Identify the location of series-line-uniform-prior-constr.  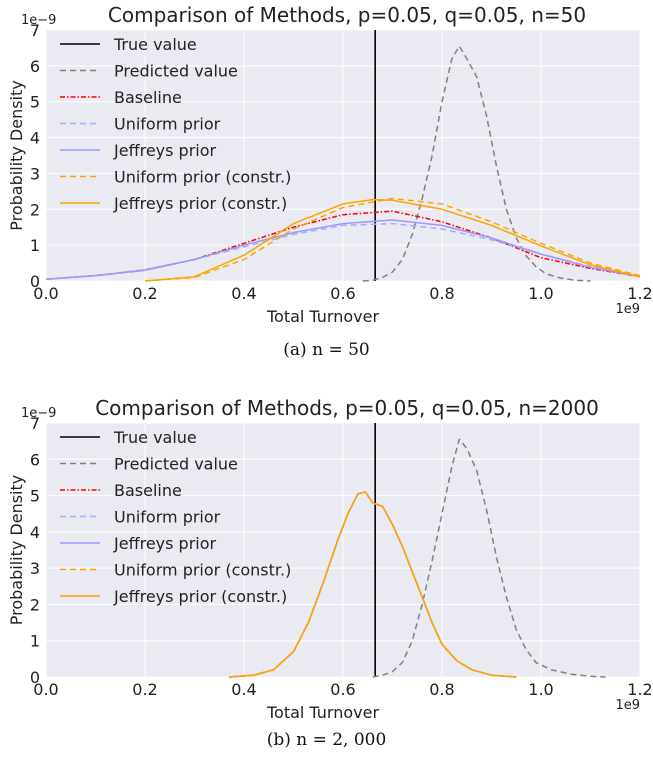
(392, 239).